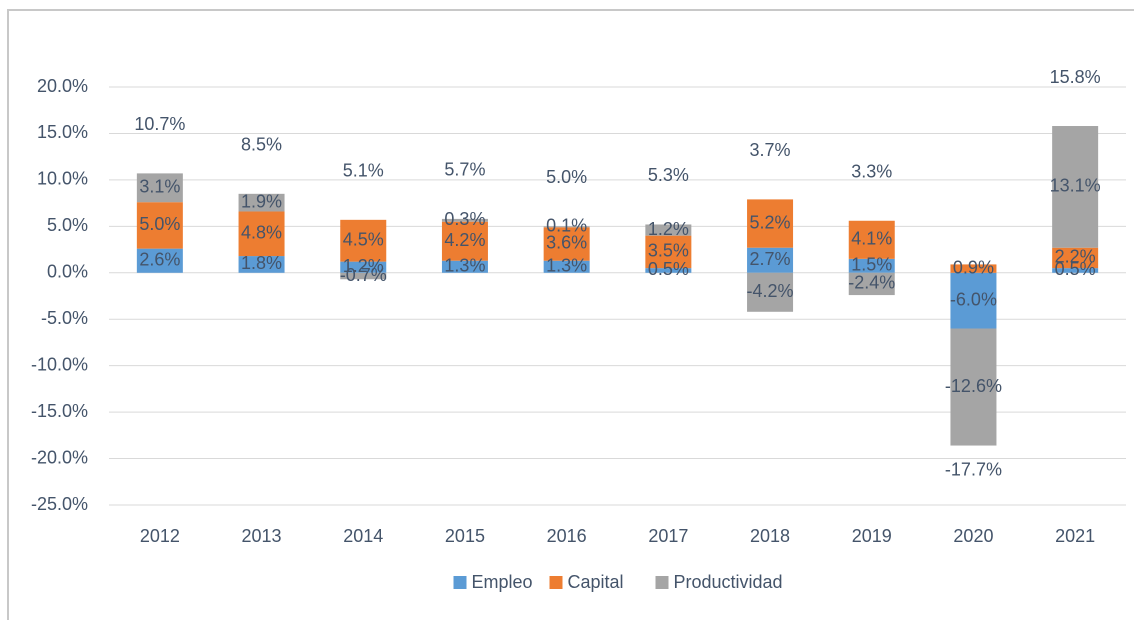 This screenshot has height=625, width=1134. What do you see at coordinates (465, 536) in the screenshot?
I see `x-tick-label: 2015` at bounding box center [465, 536].